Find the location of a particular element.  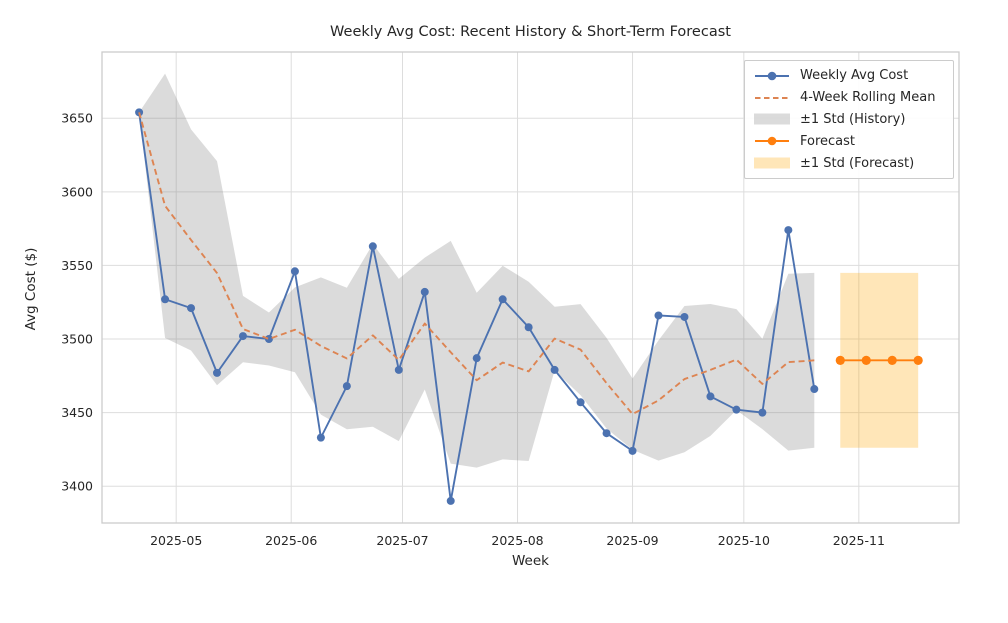

legend-item-rolling-mean: 4-Week Rolling Mean is located at coordinates (849, 97).